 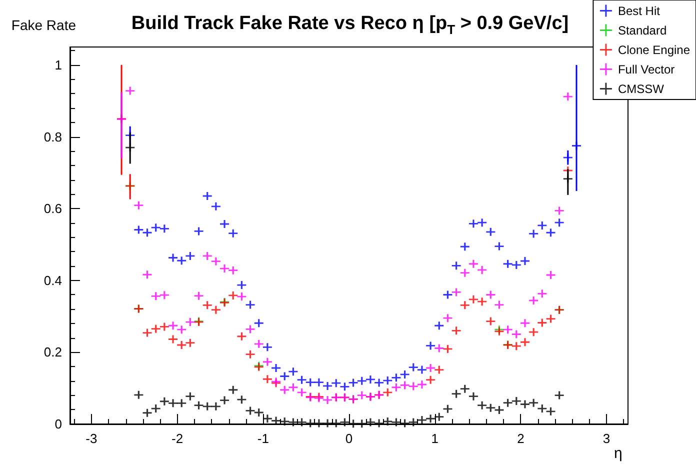 I want to click on x-axis-title: η, so click(x=618, y=453).